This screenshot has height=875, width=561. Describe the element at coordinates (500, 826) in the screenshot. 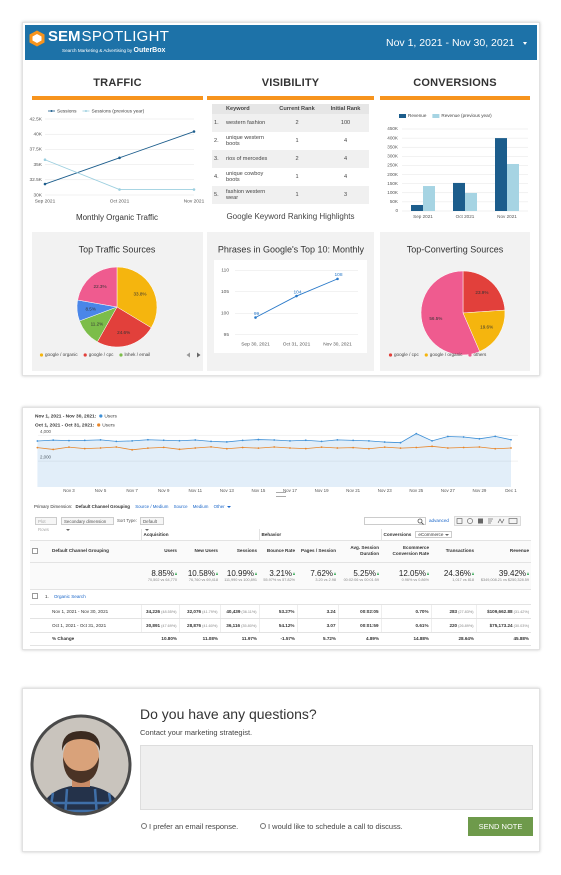

I see `send-button: SEND NOTE` at that location.